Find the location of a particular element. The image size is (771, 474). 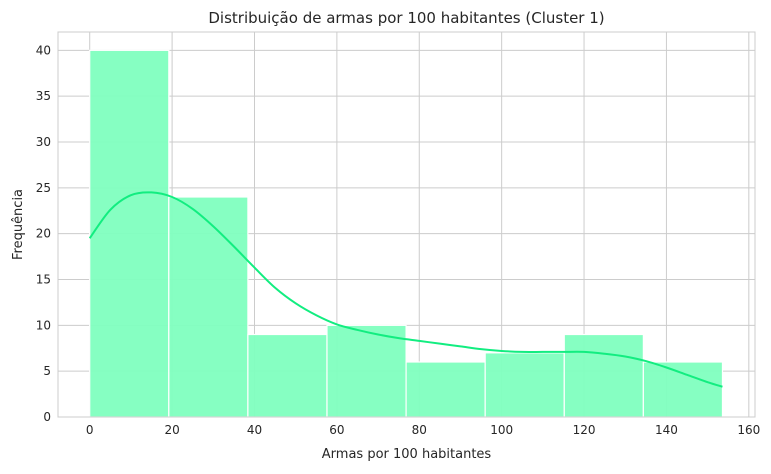

x-tick-label: 80 is located at coordinates (419, 430).